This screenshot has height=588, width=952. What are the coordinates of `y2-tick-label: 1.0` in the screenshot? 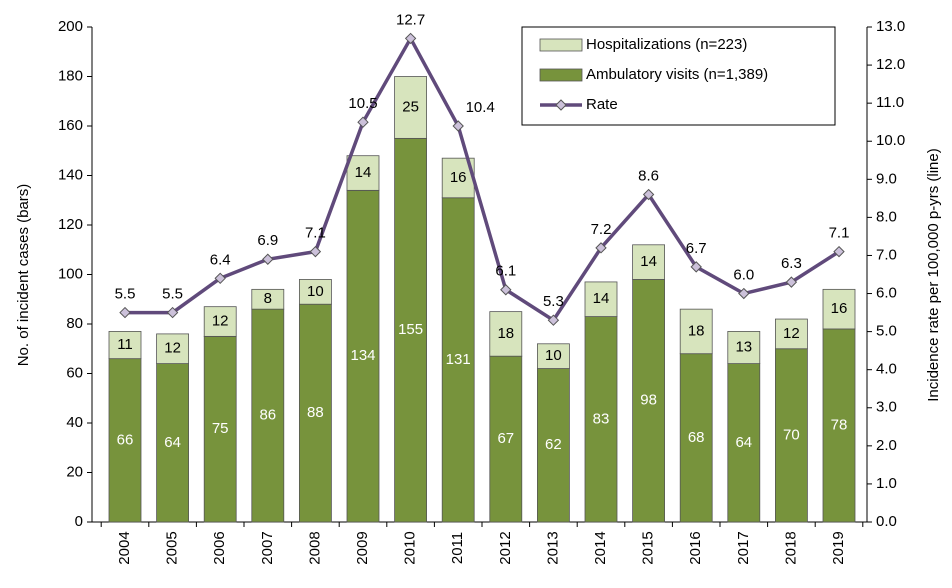 It's located at (886, 483).